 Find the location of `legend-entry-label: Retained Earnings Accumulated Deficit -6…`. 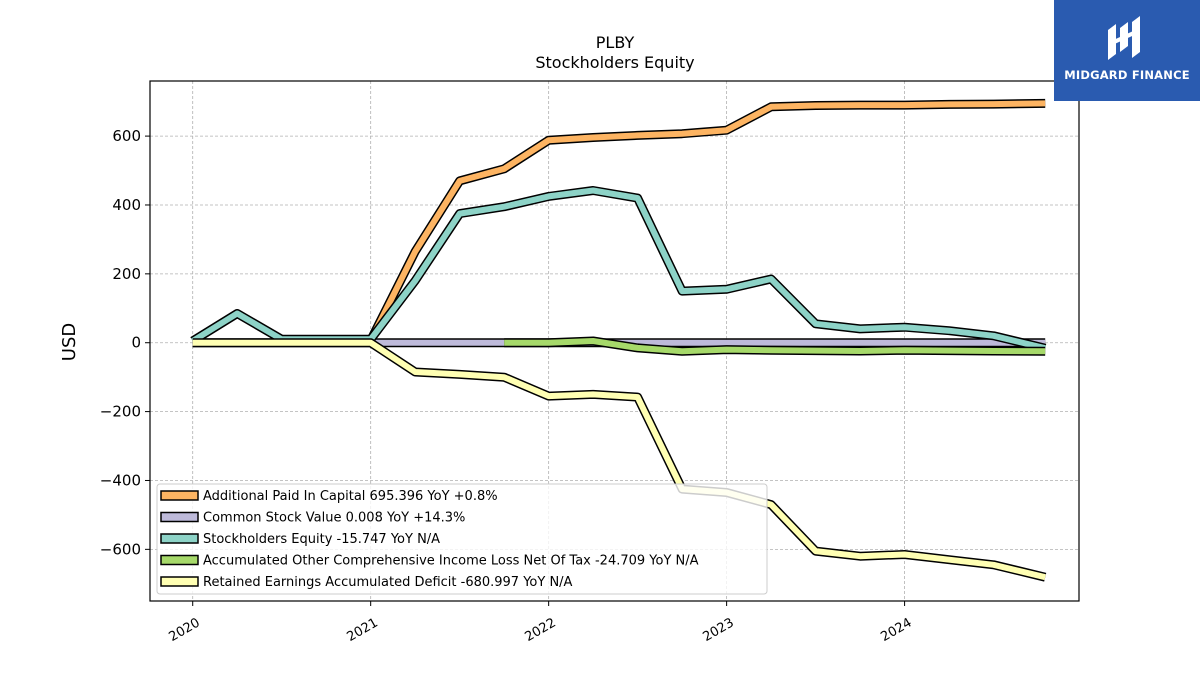

legend-entry-label: Retained Earnings Accumulated Deficit -6… is located at coordinates (388, 582).